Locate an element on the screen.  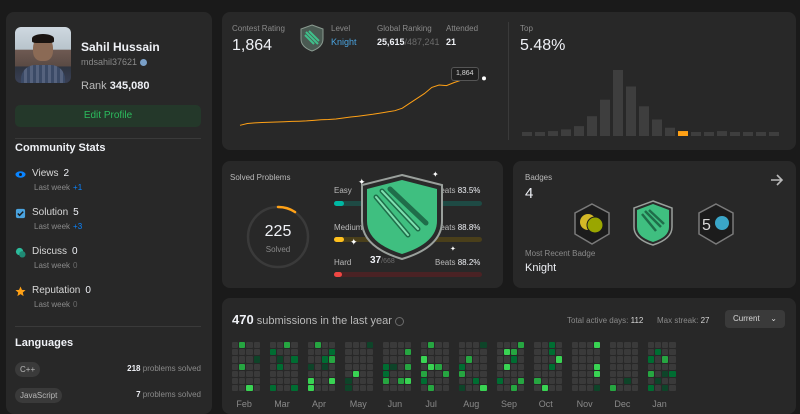
year-dropdown: Current ⌄ is located at coordinates (755, 319).